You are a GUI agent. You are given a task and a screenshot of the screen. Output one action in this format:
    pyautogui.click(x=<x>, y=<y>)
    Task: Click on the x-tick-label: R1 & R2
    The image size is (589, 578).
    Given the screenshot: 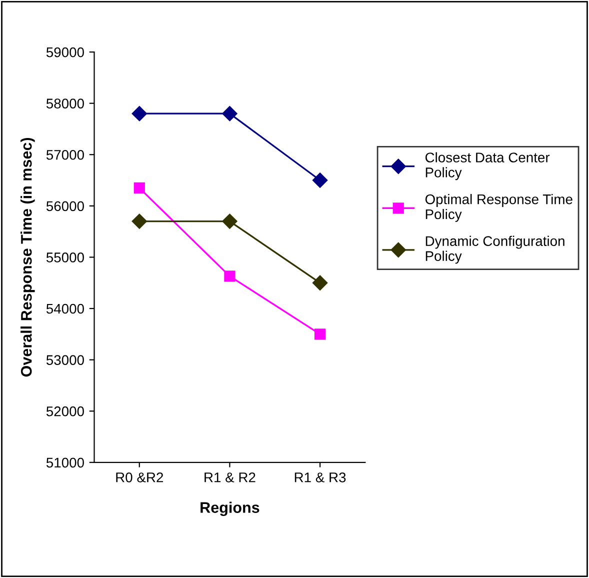 What is the action you would take?
    pyautogui.click(x=230, y=477)
    